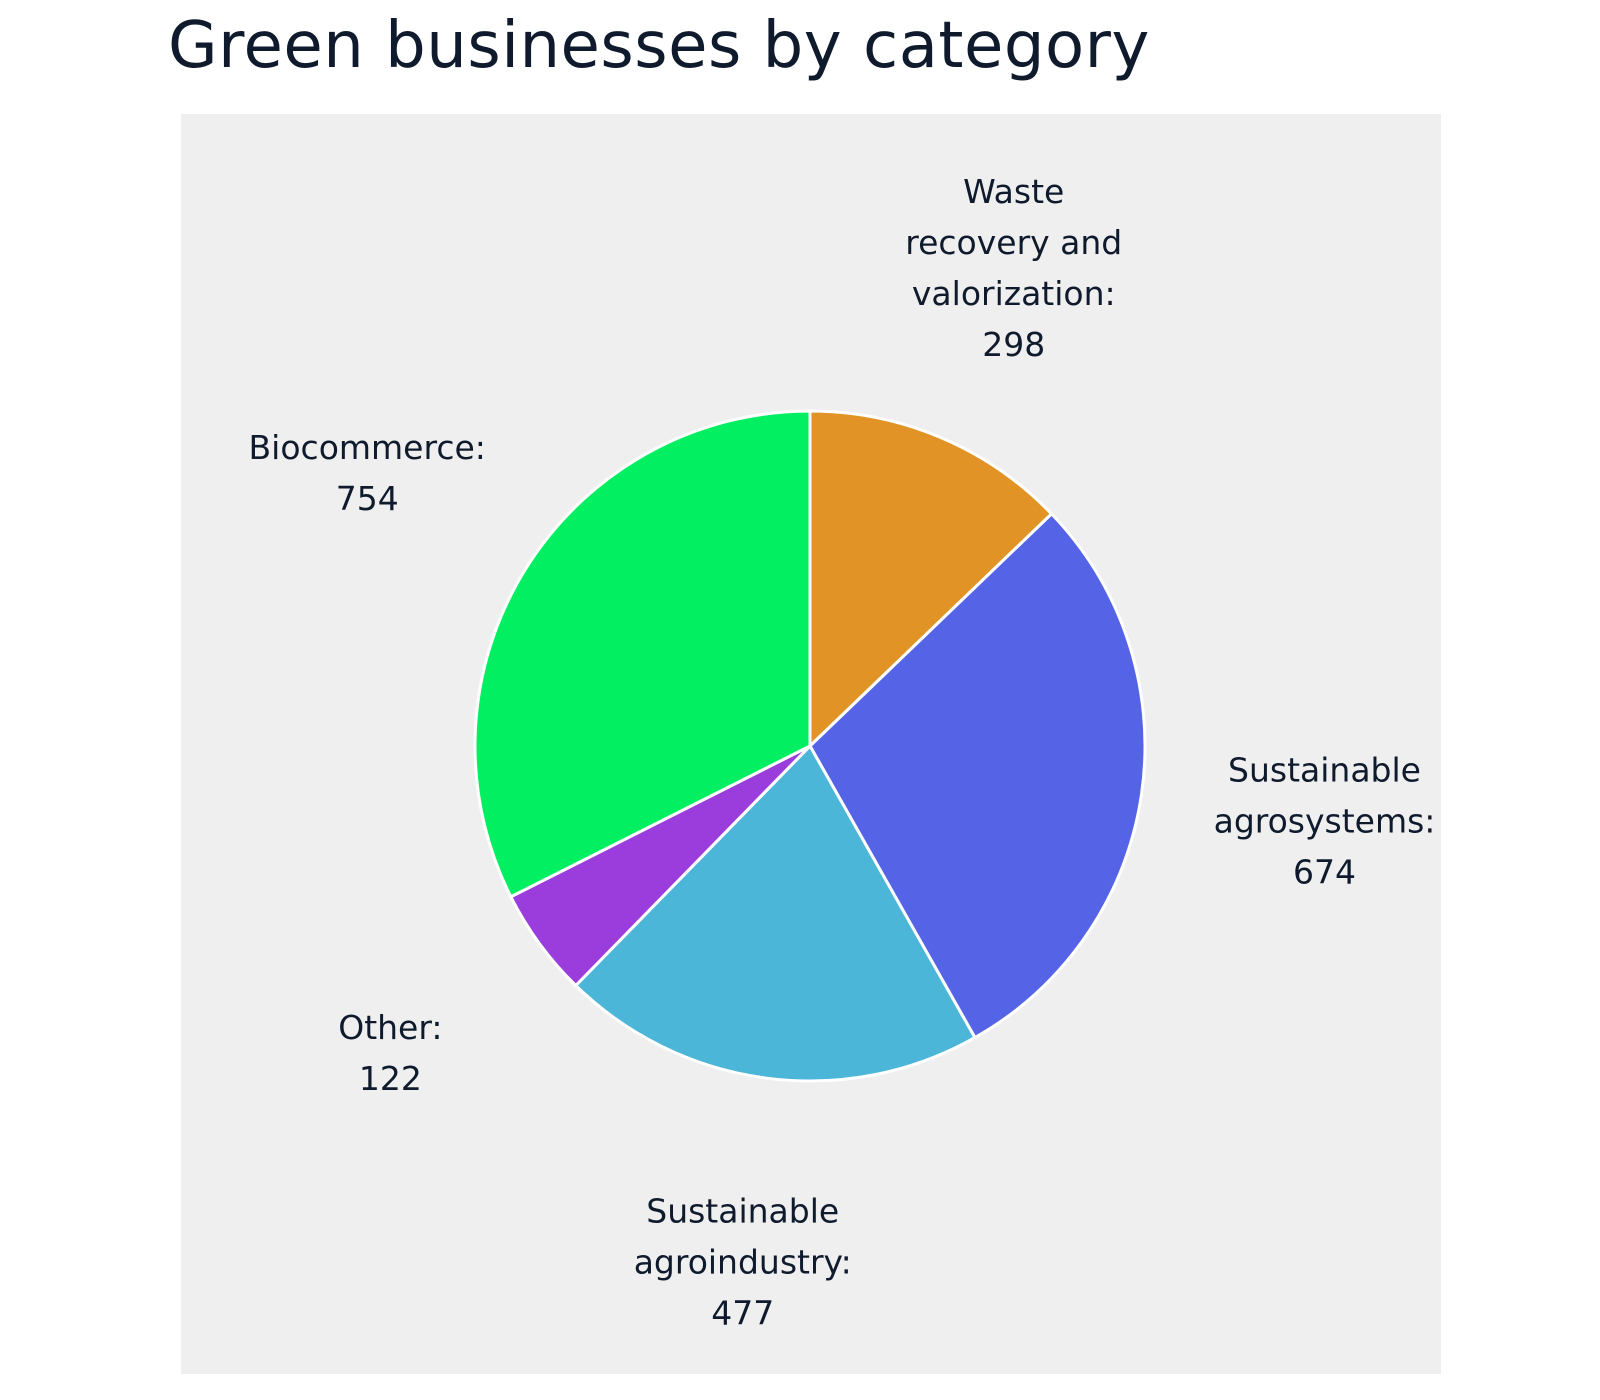 The width and height of the screenshot is (1600, 1400). I want to click on slice-label-1: Sustainable agrosystems: 674, so click(1325, 821).